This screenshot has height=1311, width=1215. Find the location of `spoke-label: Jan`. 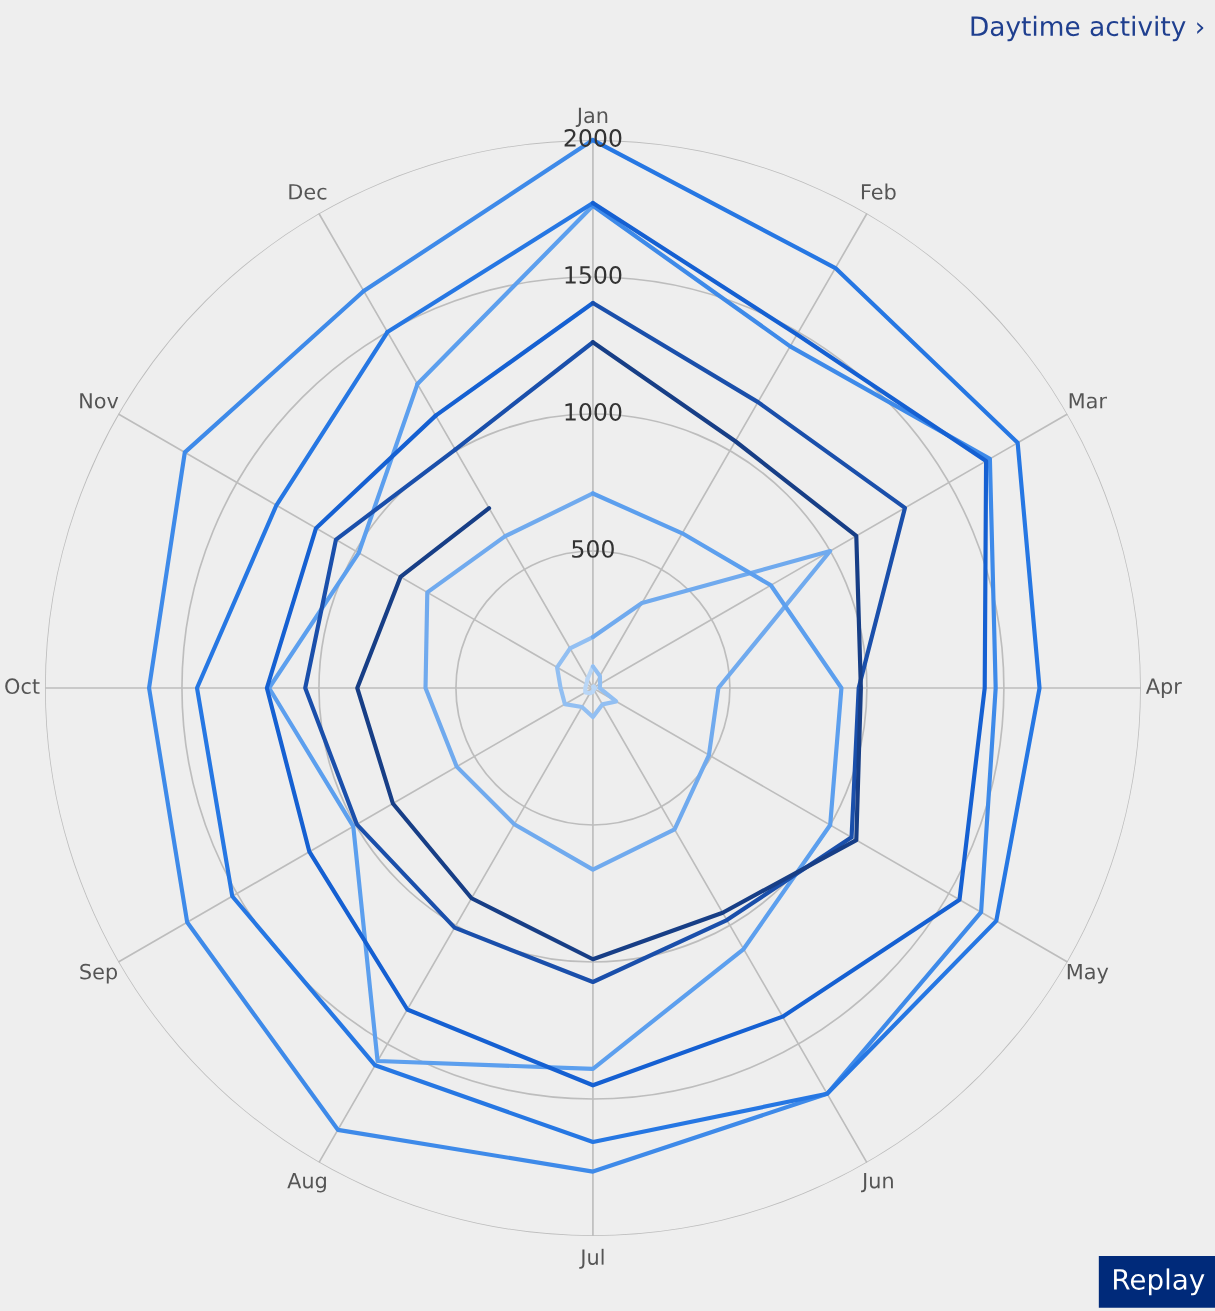

spoke-label: Jan is located at coordinates (591, 117).